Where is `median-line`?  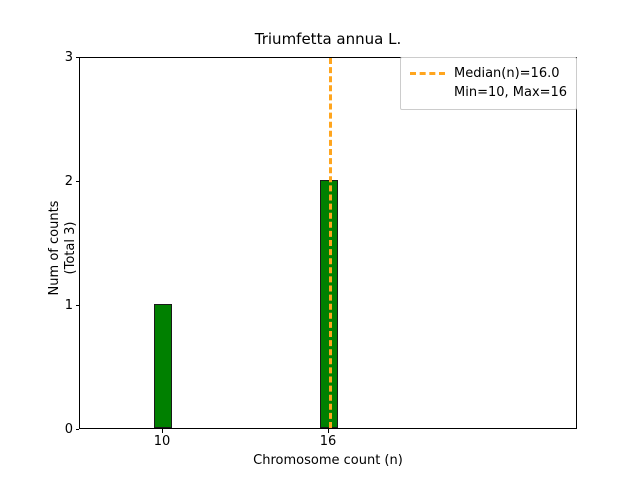
median-line is located at coordinates (330, 243).